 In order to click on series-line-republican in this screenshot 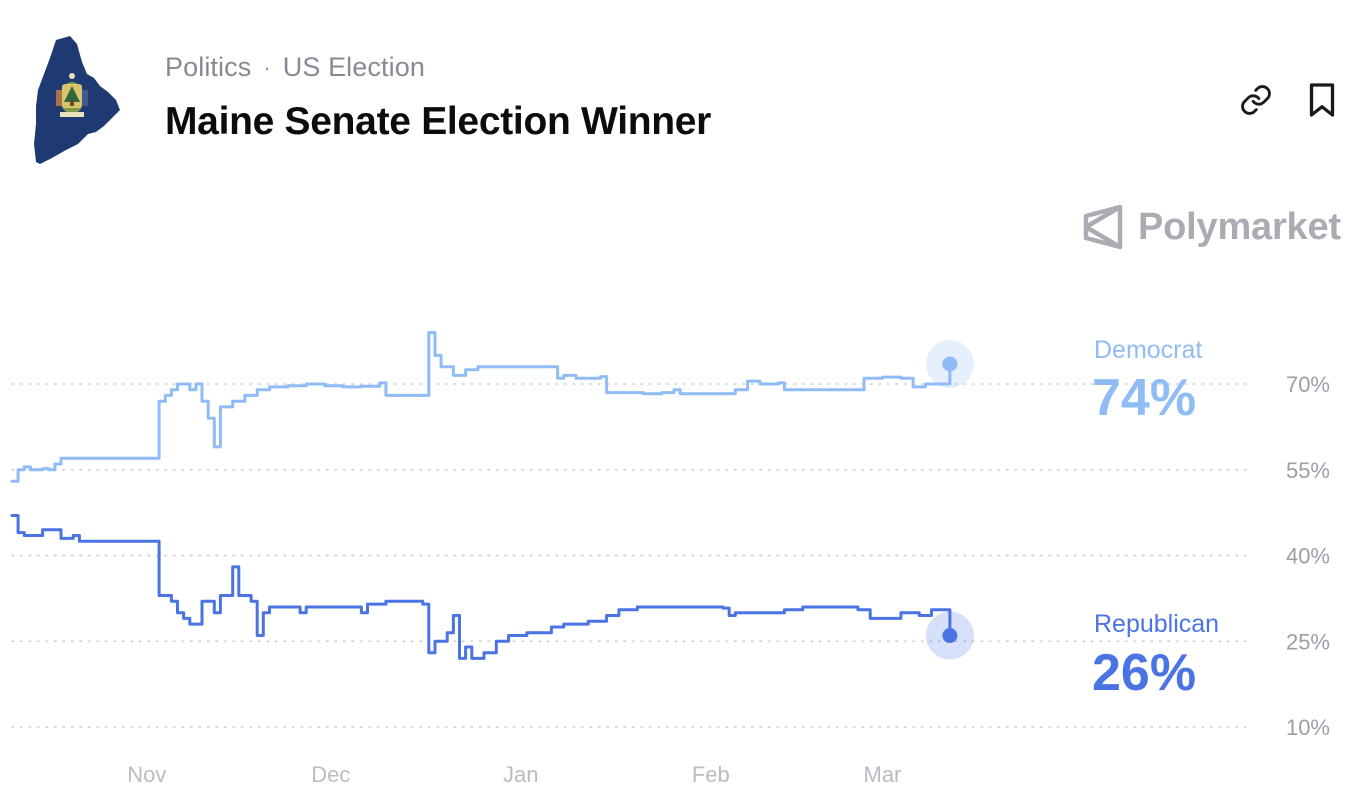, I will do `click(481, 587)`.